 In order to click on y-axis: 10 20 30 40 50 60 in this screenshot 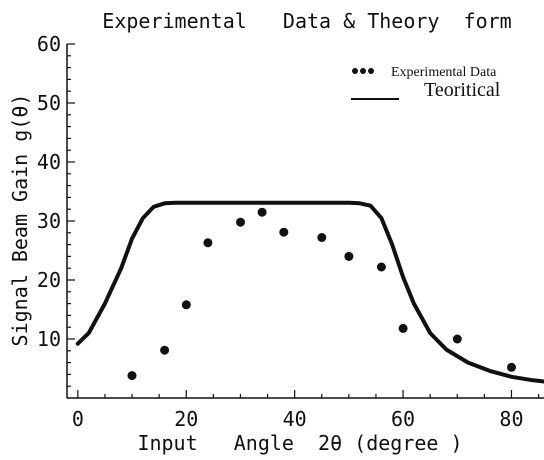, I will do `click(56, 209)`.